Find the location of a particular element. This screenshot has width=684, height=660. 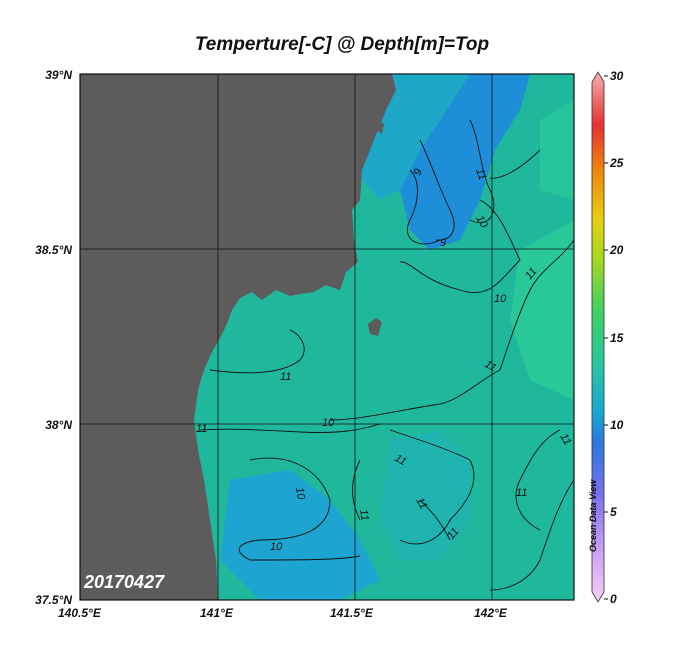

mid-water-region is located at coordinates (425, 495).